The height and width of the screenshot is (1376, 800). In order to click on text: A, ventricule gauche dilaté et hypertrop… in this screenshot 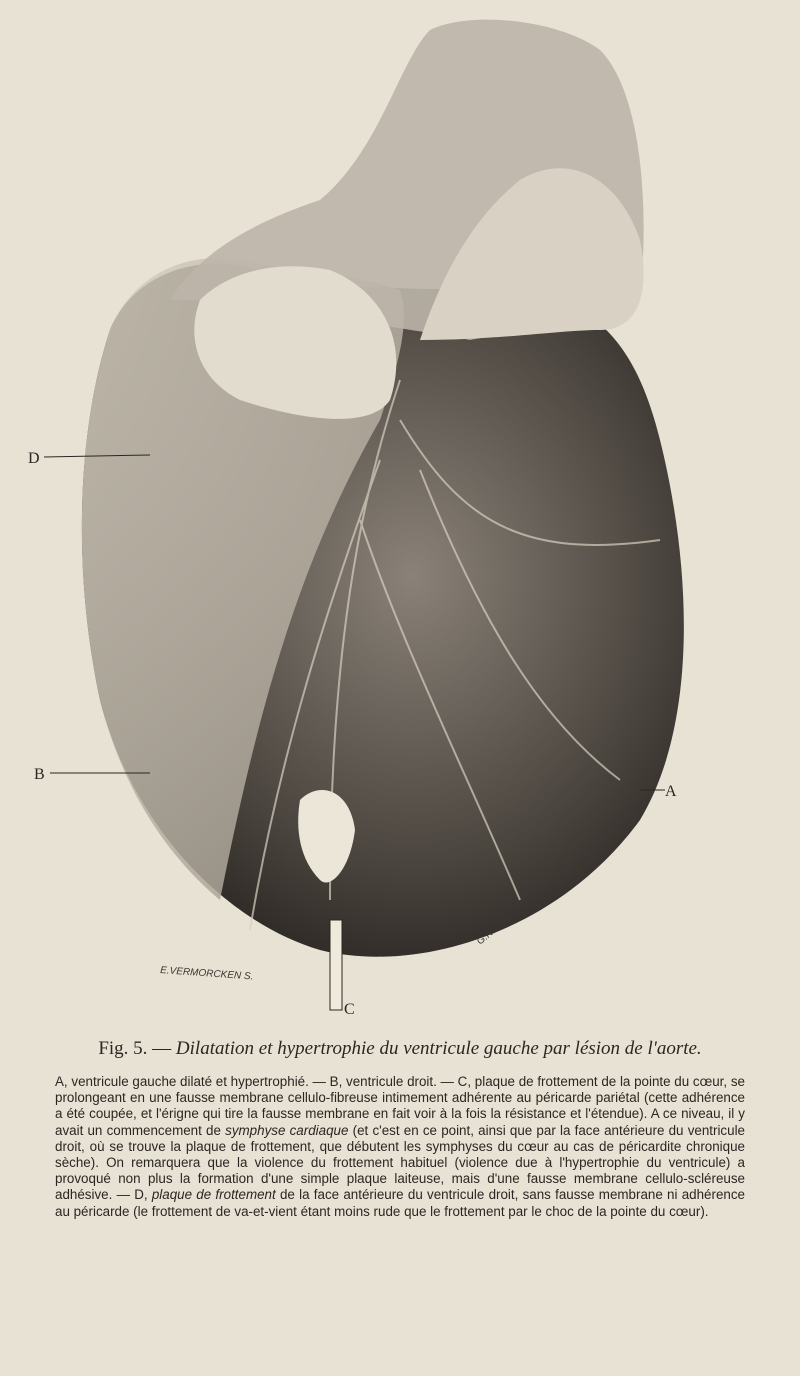, I will do `click(400, 1106)`.